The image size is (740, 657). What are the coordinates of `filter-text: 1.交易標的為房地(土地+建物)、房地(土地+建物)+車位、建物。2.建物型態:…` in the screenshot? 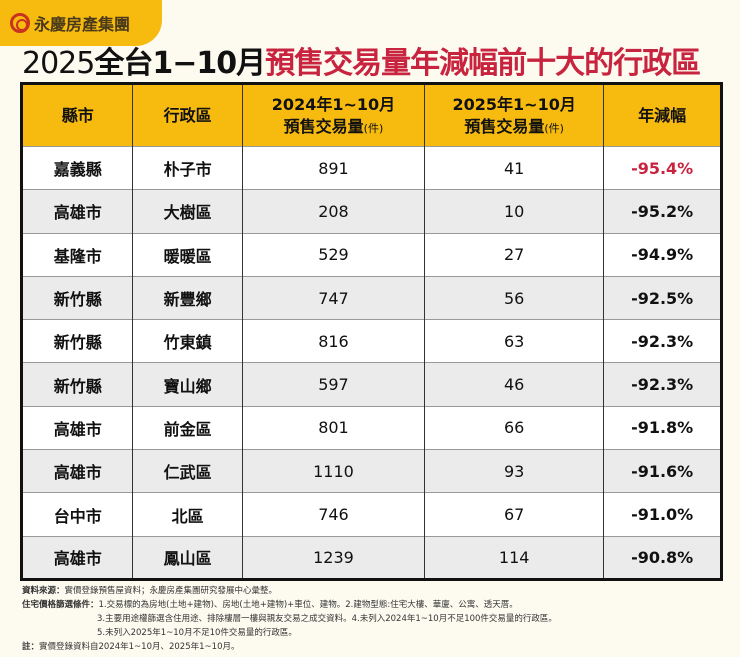 It's located at (308, 605).